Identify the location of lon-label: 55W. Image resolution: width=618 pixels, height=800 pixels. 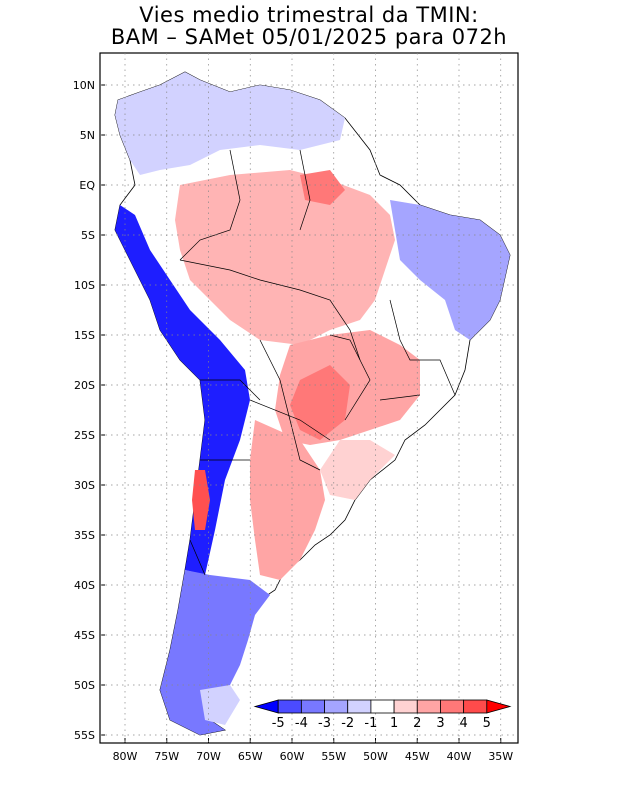
(333, 756).